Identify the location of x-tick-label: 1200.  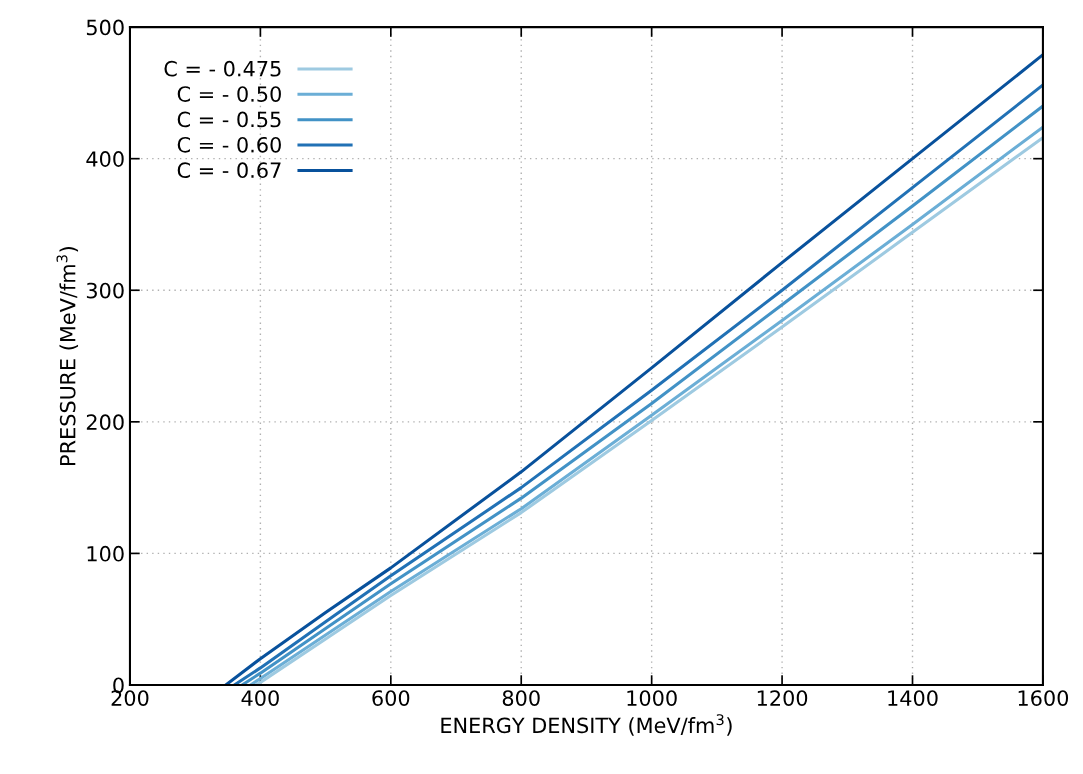
(782, 698).